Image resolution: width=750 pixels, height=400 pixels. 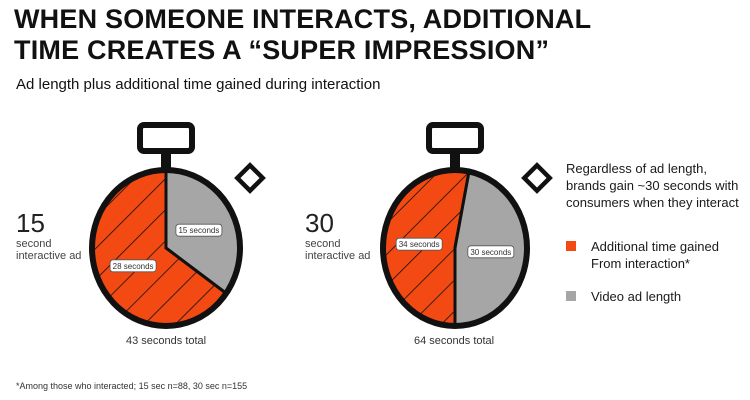 What do you see at coordinates (636, 168) in the screenshot?
I see `side-note-line: Regardless of ad length,` at bounding box center [636, 168].